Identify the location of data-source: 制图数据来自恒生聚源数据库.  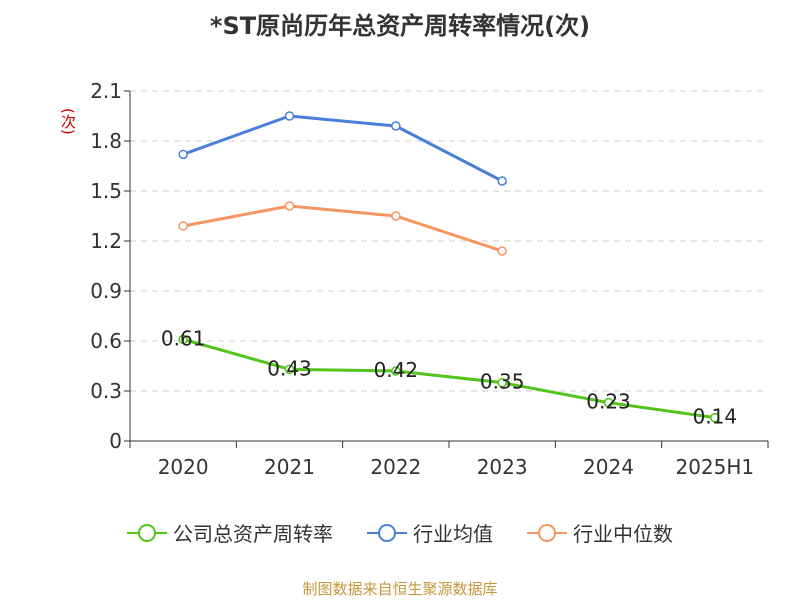
(400, 589).